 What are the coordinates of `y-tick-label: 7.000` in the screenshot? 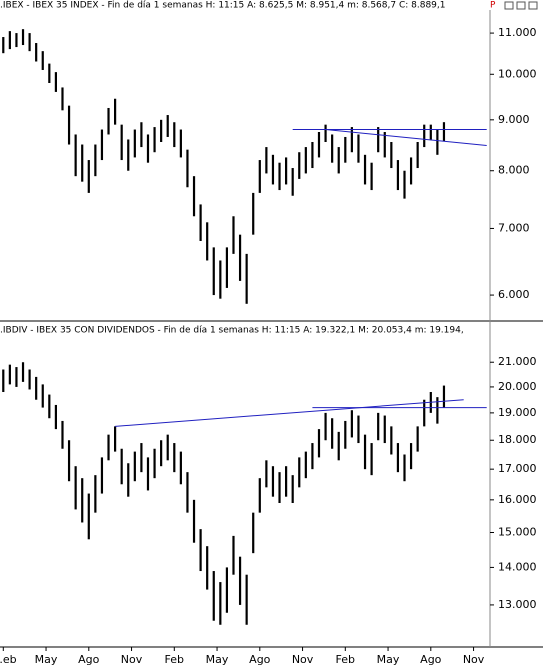 It's located at (514, 227).